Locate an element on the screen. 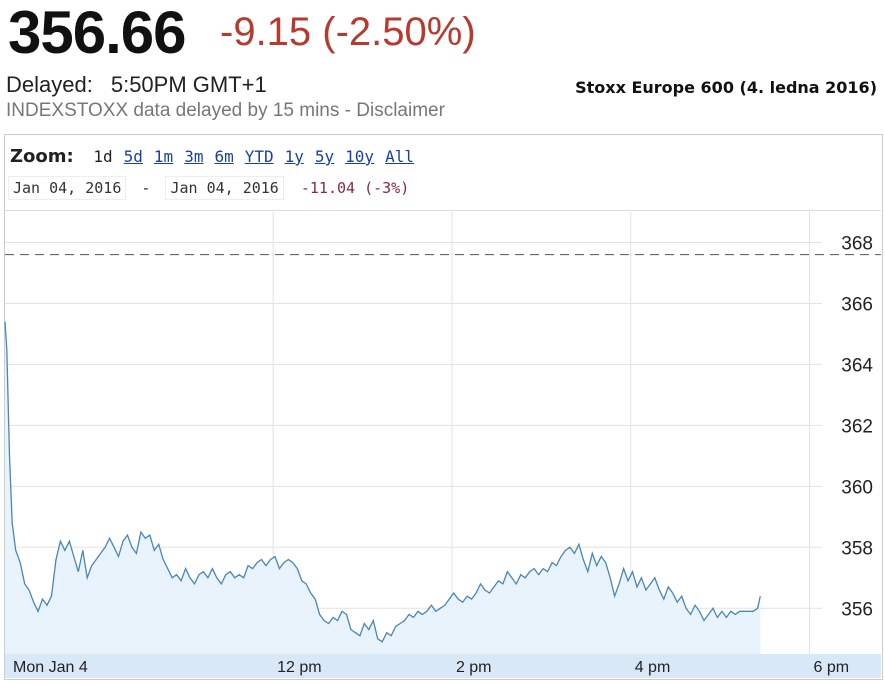 The height and width of the screenshot is (683, 885). y-tick-label-364: 364 is located at coordinates (857, 365).